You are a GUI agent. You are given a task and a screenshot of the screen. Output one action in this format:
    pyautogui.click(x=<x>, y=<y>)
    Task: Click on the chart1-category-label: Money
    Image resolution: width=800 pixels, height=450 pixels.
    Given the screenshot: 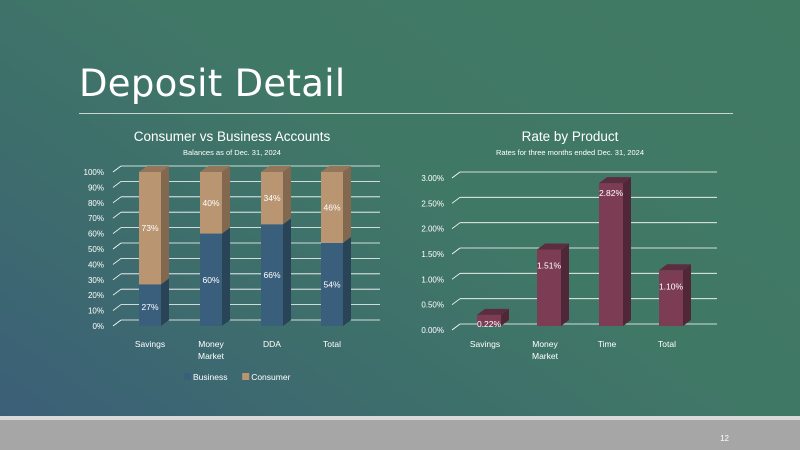 What is the action you would take?
    pyautogui.click(x=211, y=344)
    